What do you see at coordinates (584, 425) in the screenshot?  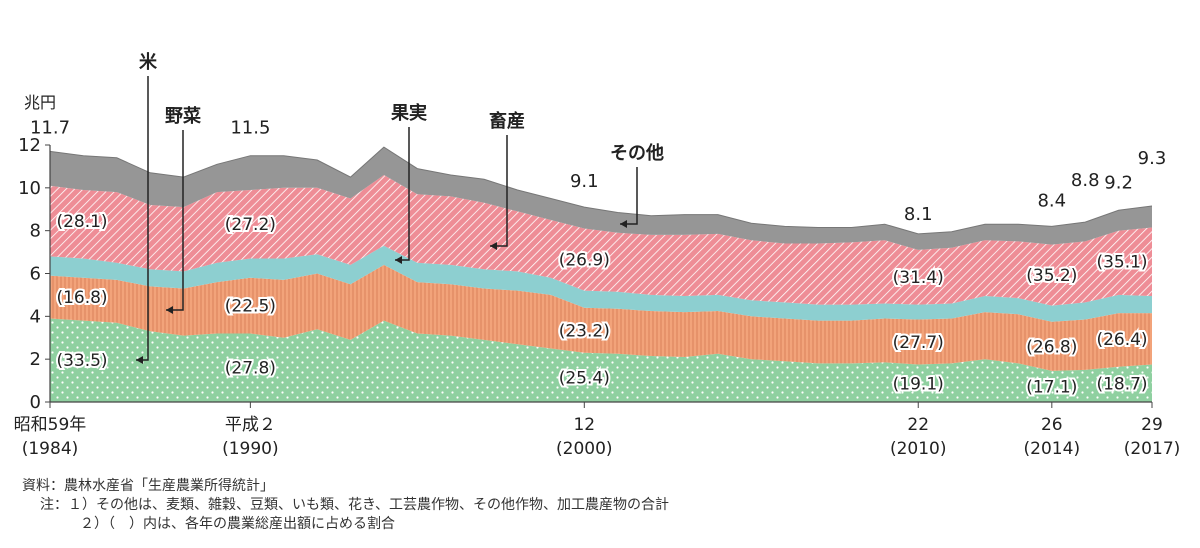 I see `x-tick-label: 12` at bounding box center [584, 425].